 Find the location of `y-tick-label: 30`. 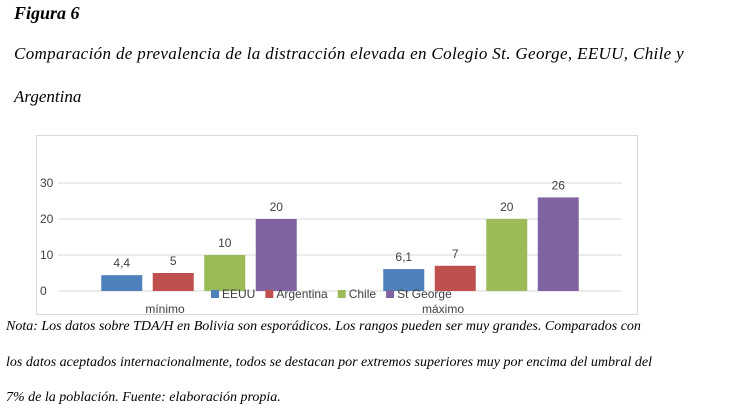

y-tick-label: 30 is located at coordinates (47, 183).